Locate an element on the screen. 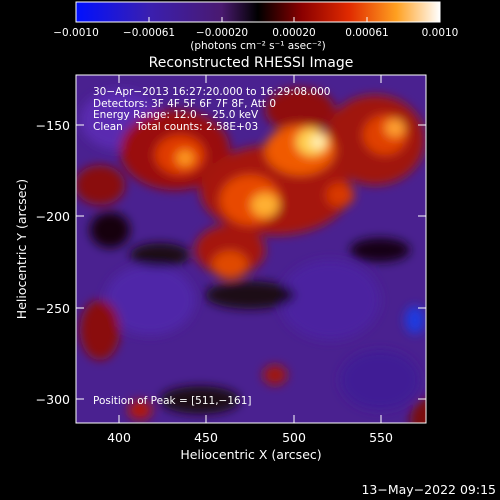  colorbar-units: (photons cm⁻² s⁻¹ asec⁻²) is located at coordinates (257, 46).